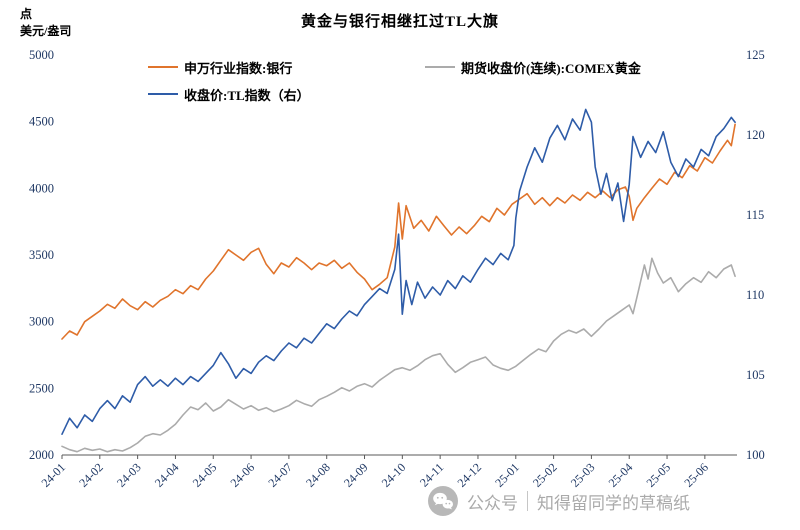 The height and width of the screenshot is (530, 800). What do you see at coordinates (755, 295) in the screenshot?
I see `right-axis-tick-label: 110` at bounding box center [755, 295].